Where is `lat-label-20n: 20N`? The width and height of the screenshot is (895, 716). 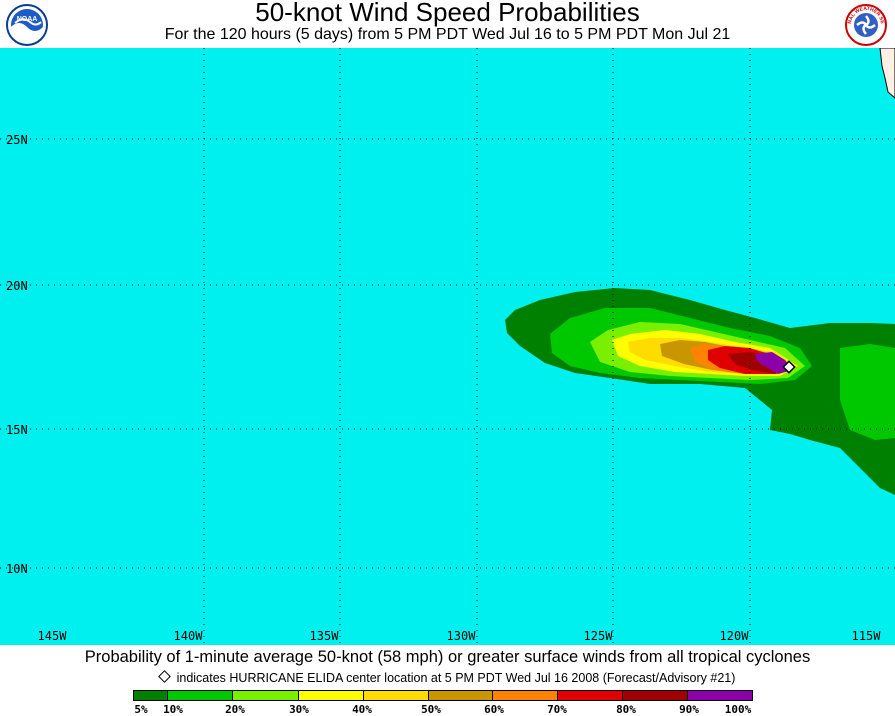
lat-label-20n: 20N is located at coordinates (17, 286).